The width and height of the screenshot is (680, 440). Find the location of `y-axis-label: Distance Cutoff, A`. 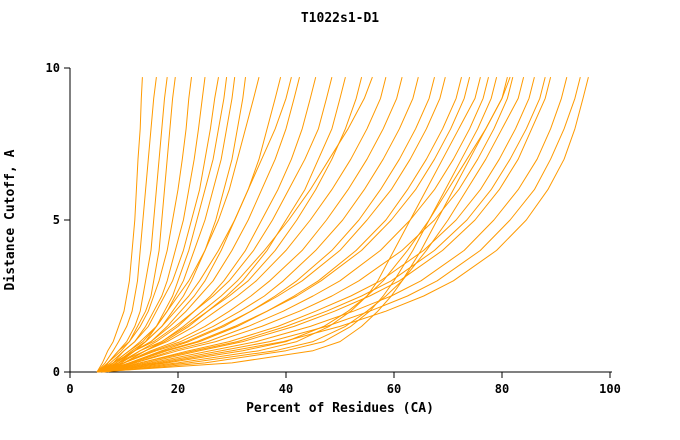

y-axis-label: Distance Cutoff, A is located at coordinates (10, 219).